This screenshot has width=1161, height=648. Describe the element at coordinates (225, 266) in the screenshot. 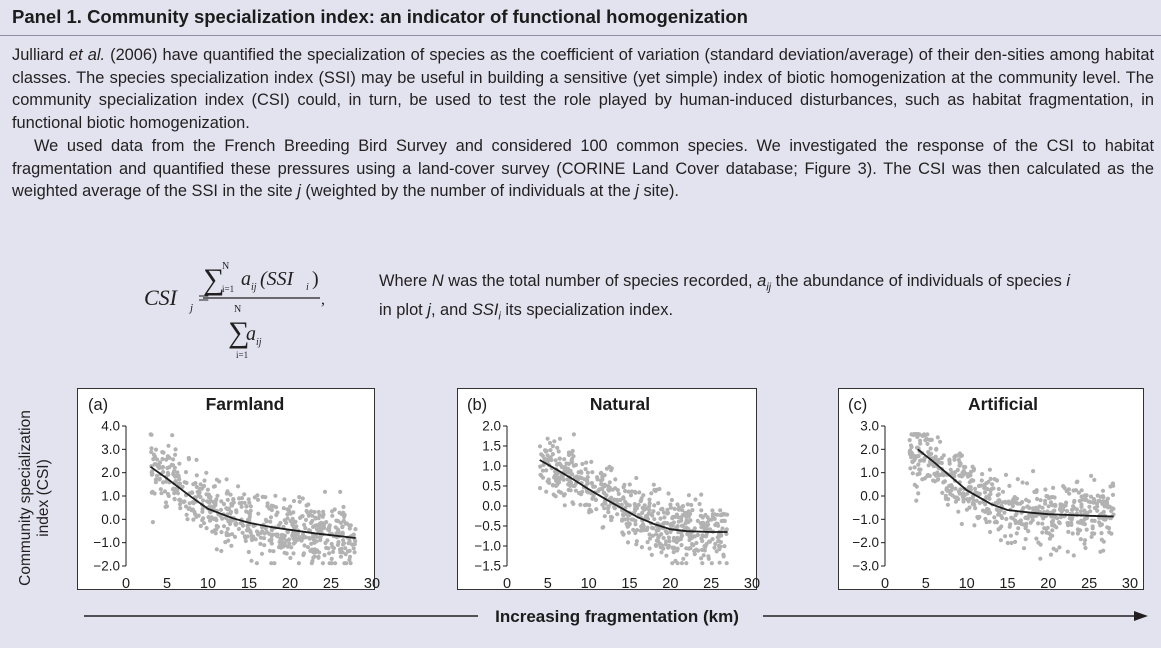

I see `formula-sum-sup: N` at that location.